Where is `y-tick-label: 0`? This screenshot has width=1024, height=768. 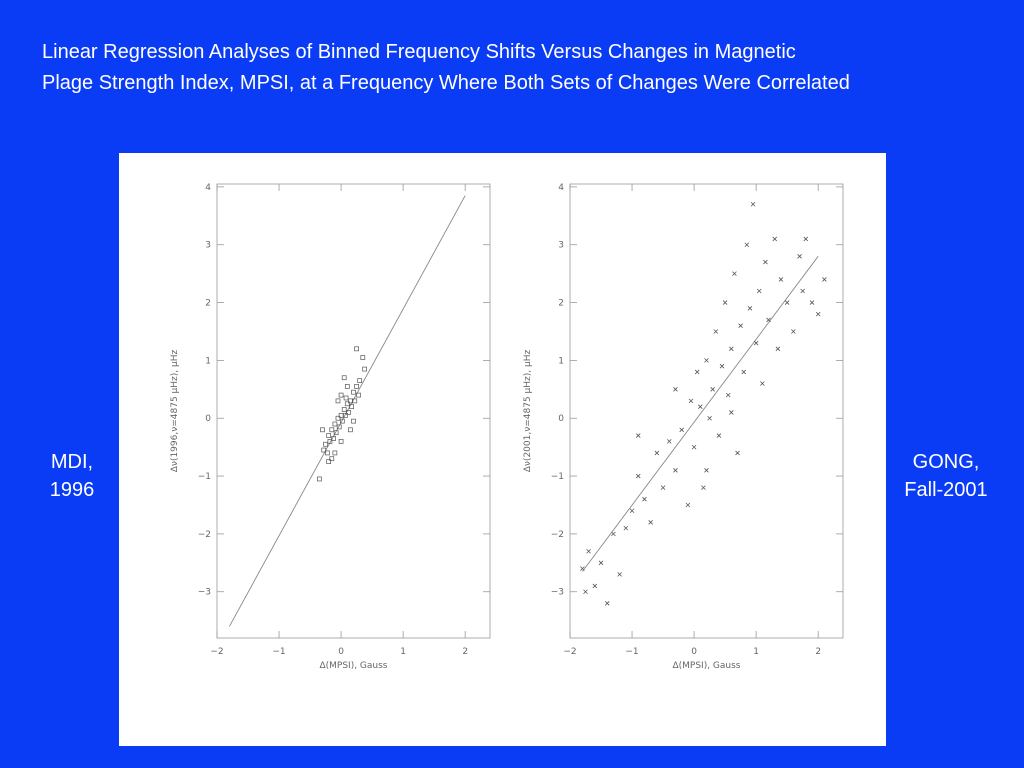
y-tick-label: 0 is located at coordinates (561, 419).